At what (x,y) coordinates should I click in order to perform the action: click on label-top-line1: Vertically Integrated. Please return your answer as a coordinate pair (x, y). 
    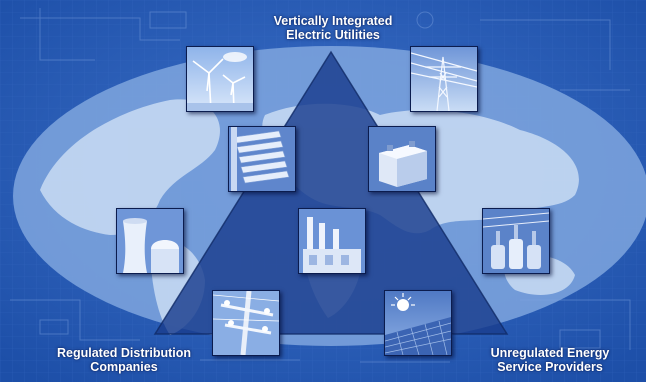
    Looking at the image, I should click on (333, 21).